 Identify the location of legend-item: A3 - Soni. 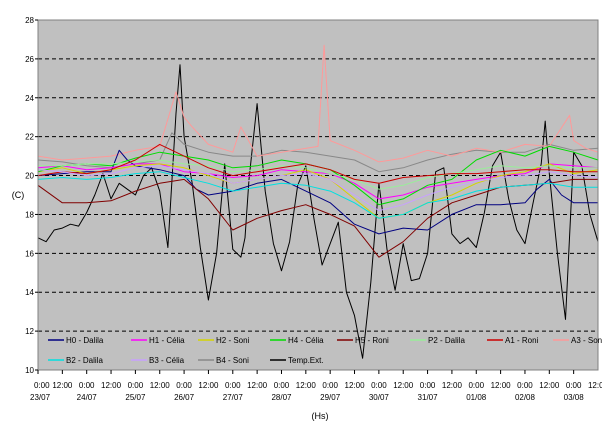
(577, 340).